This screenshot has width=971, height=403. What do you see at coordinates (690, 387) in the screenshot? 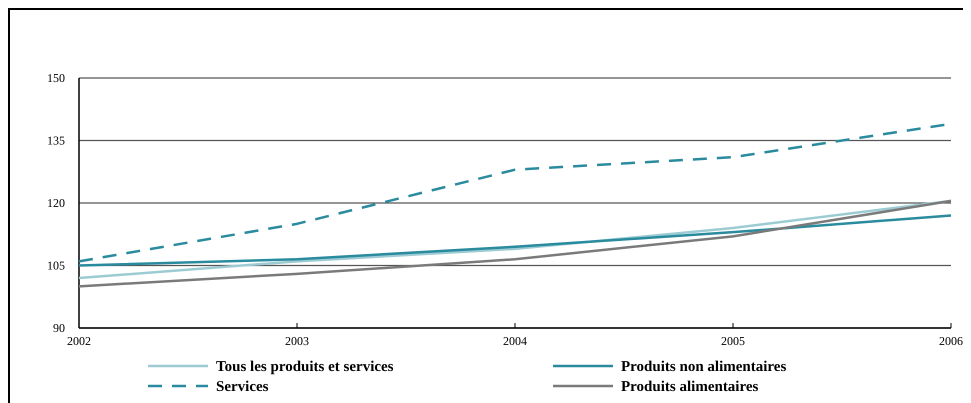
I see `legend-label: Produits alimentaires` at bounding box center [690, 387].